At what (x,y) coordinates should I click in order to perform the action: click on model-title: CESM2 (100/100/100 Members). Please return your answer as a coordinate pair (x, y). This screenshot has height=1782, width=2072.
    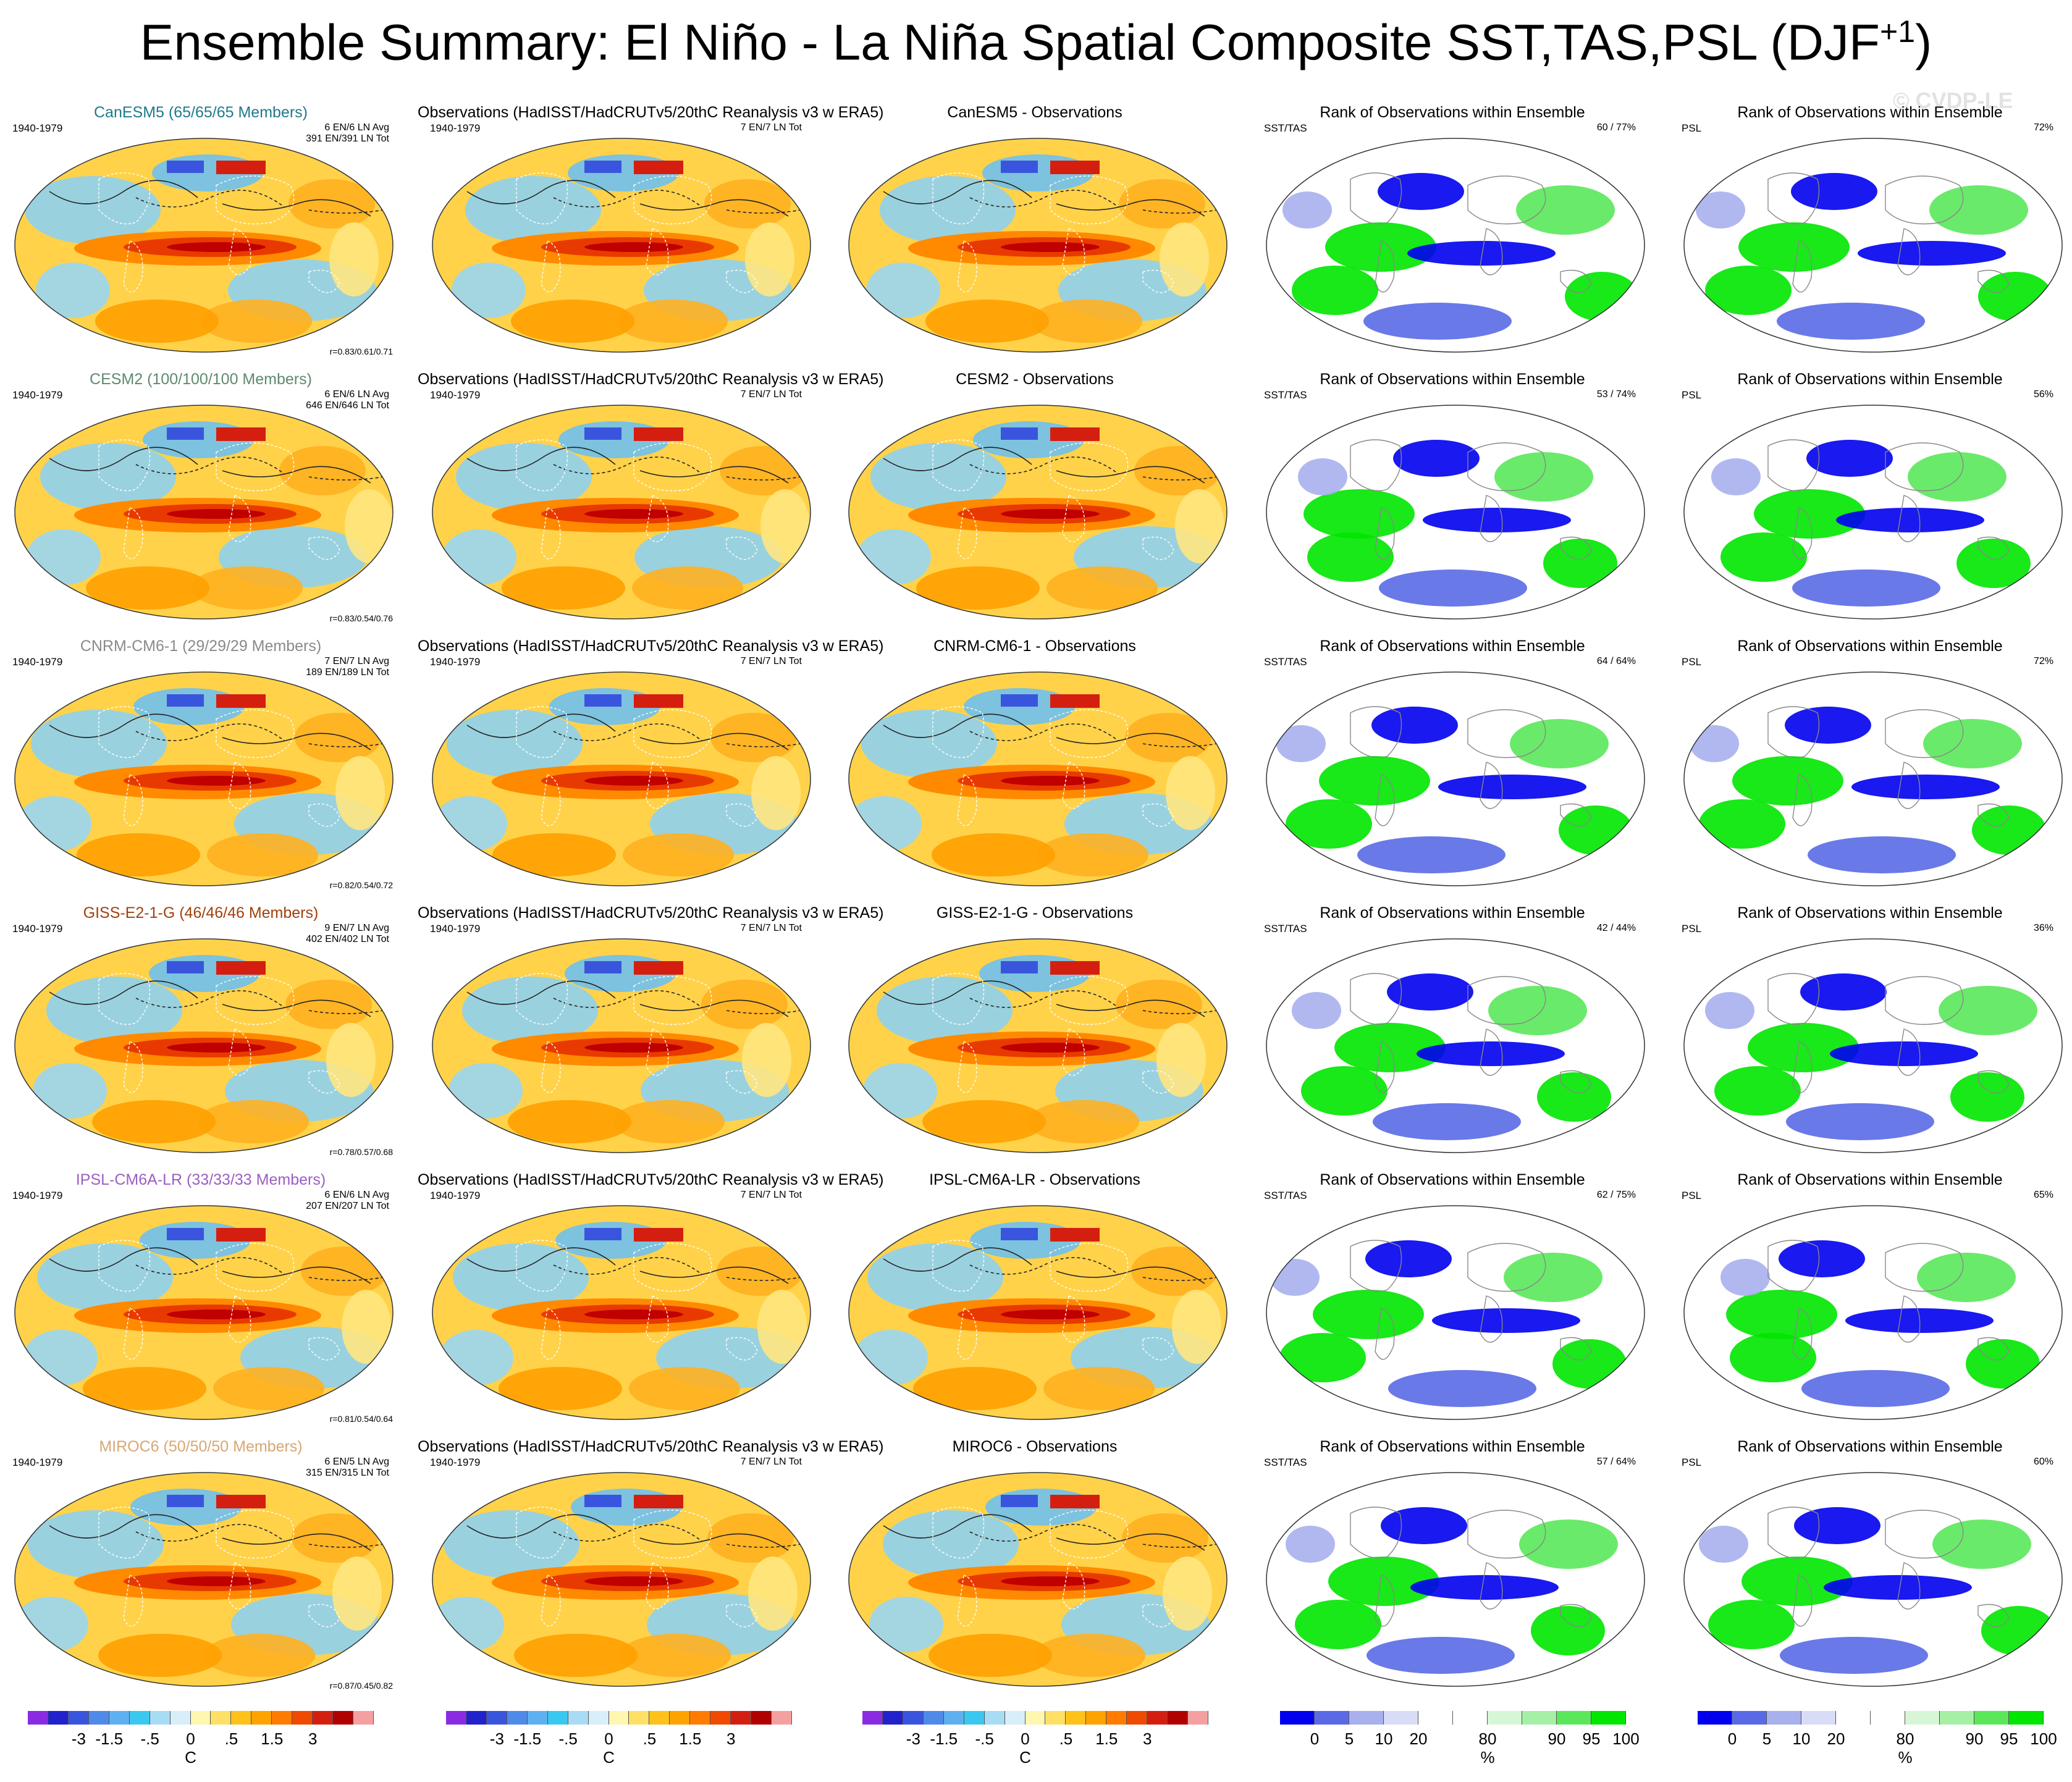
    Looking at the image, I should click on (201, 379).